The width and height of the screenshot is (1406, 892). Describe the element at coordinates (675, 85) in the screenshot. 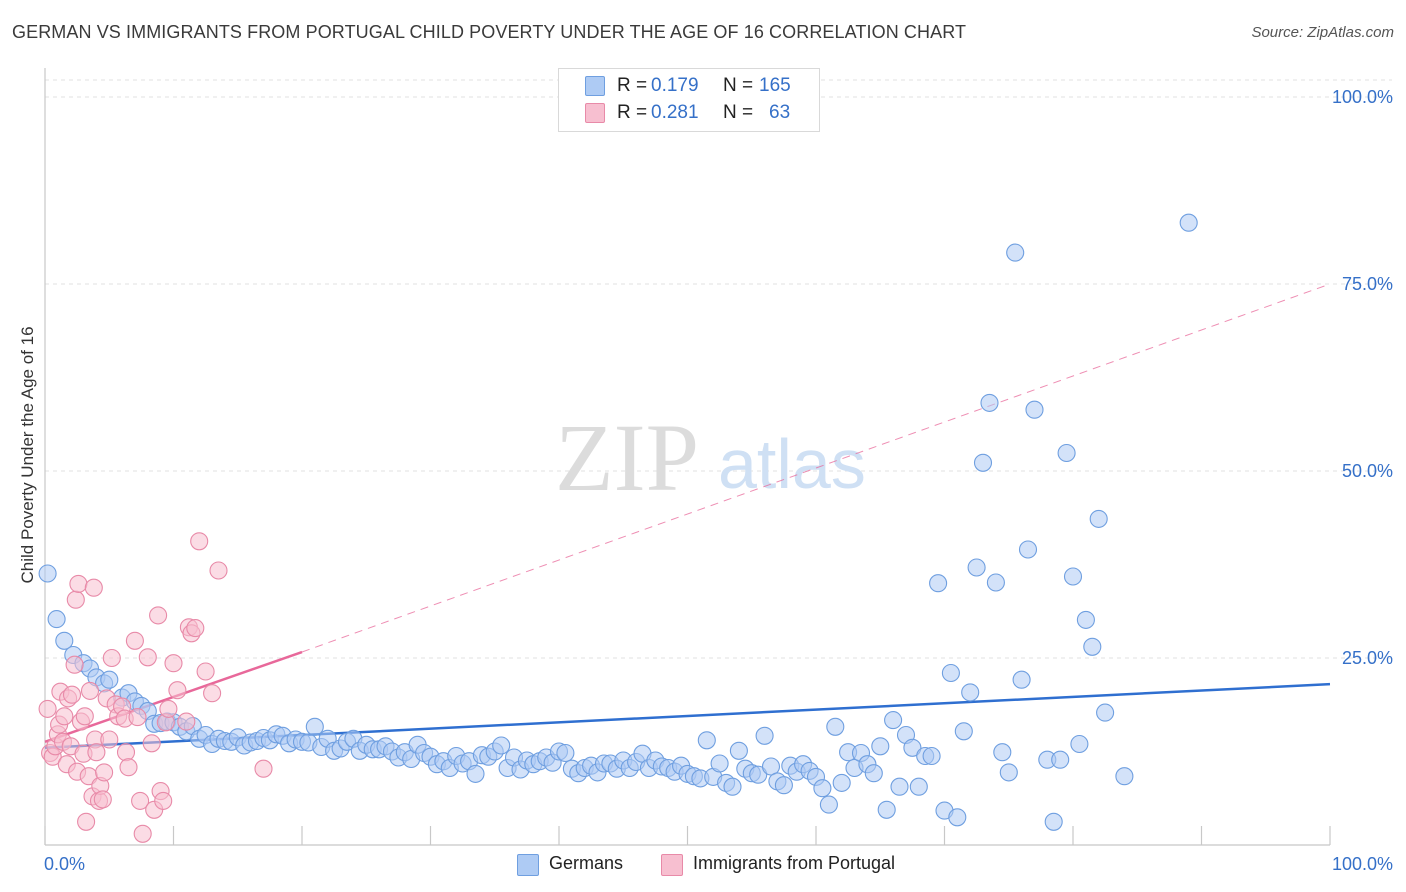

I see `legend-r-value: 0.179` at that location.